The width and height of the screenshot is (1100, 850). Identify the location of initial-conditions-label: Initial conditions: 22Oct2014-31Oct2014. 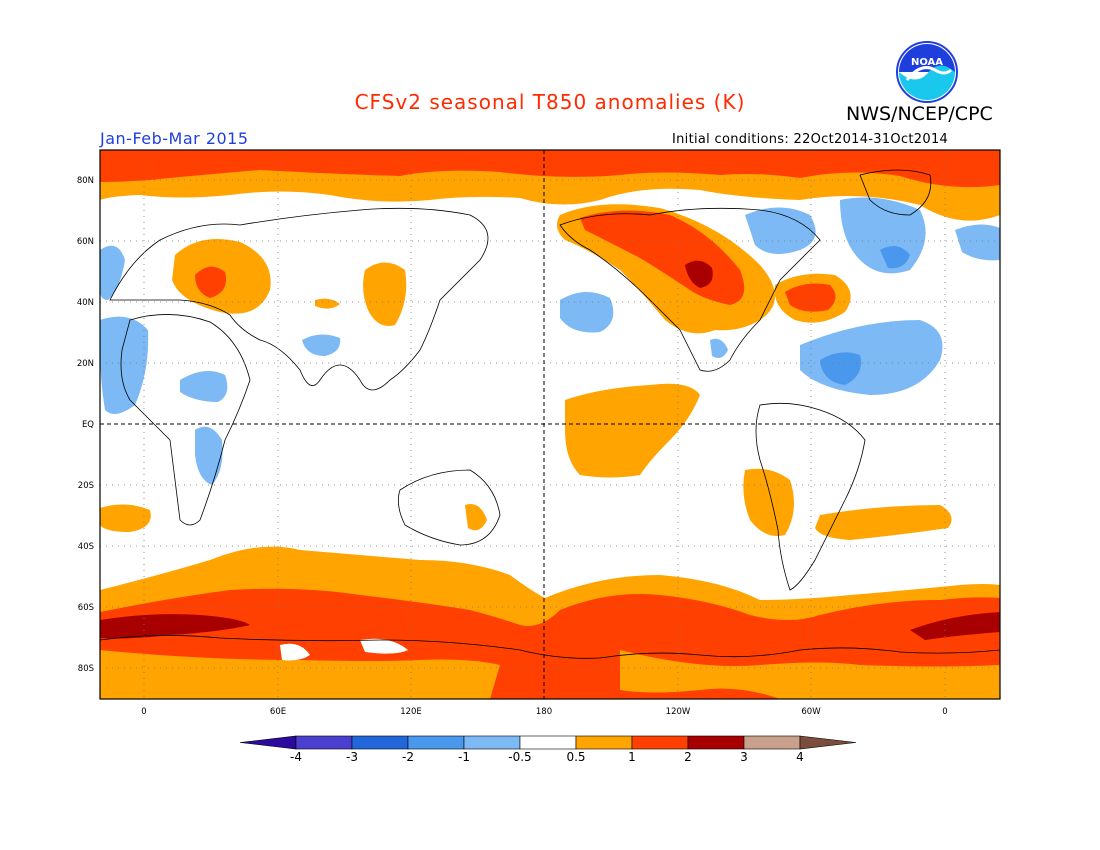
(810, 139).